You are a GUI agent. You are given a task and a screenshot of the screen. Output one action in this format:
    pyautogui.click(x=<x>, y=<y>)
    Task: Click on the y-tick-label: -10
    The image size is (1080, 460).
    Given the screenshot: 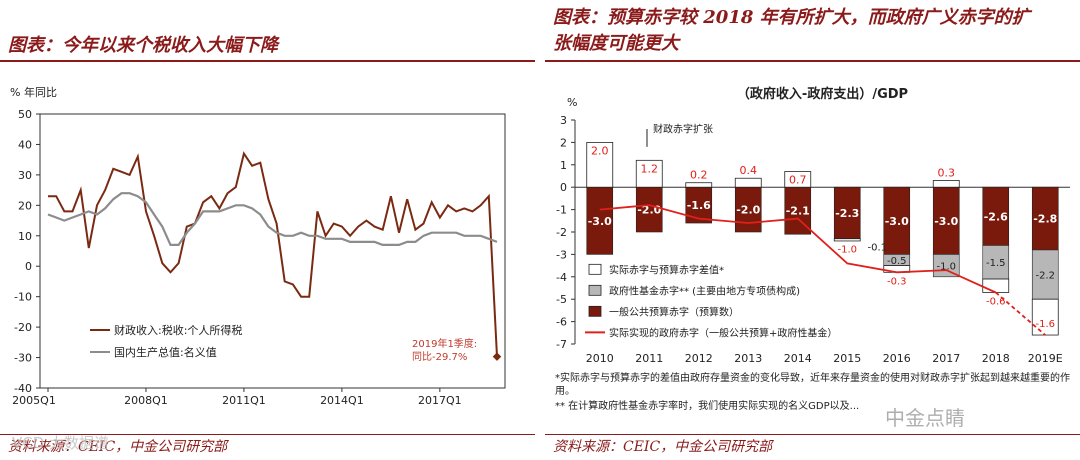 What is the action you would take?
    pyautogui.click(x=23, y=297)
    